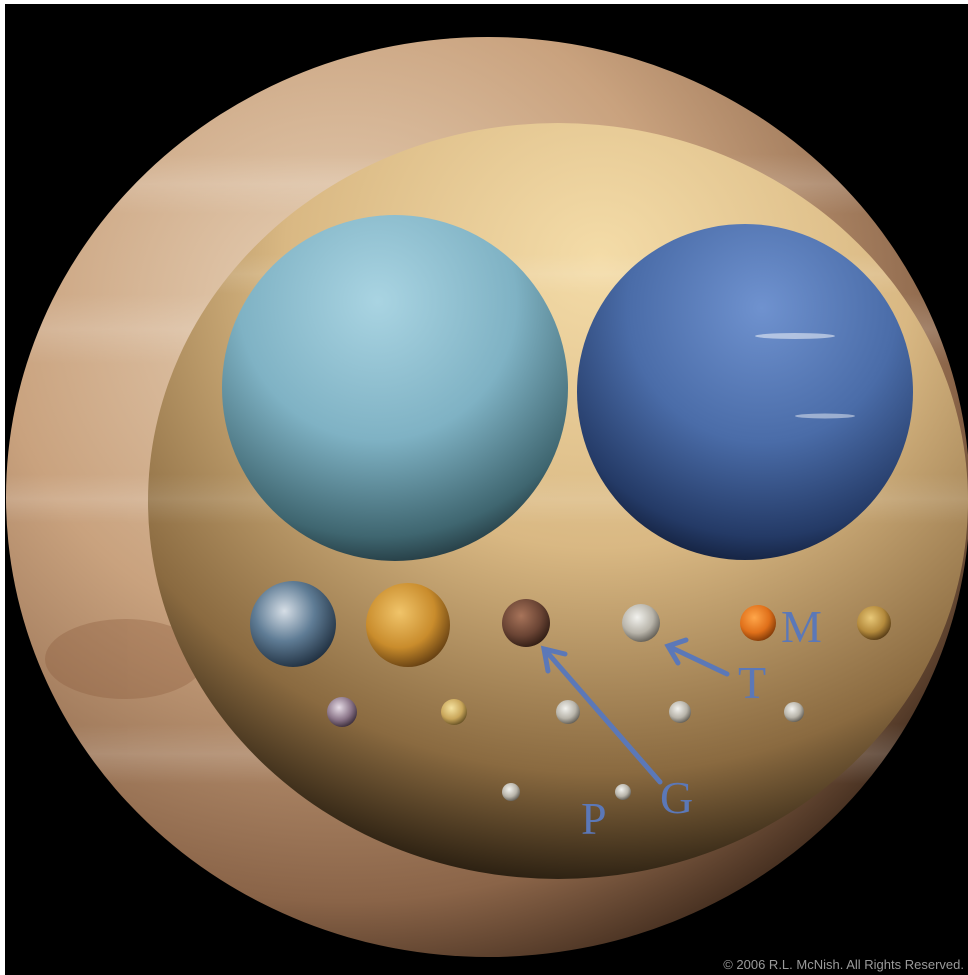 This screenshot has width=968, height=975. What do you see at coordinates (677, 797) in the screenshot?
I see `label-g: G` at bounding box center [677, 797].